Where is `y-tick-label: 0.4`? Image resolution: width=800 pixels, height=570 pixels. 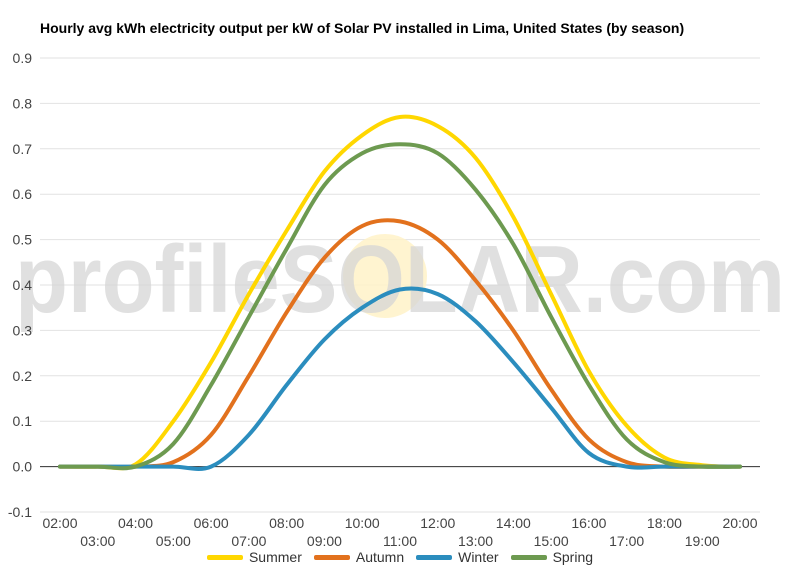 y-tick-label: 0.4 is located at coordinates (23, 285).